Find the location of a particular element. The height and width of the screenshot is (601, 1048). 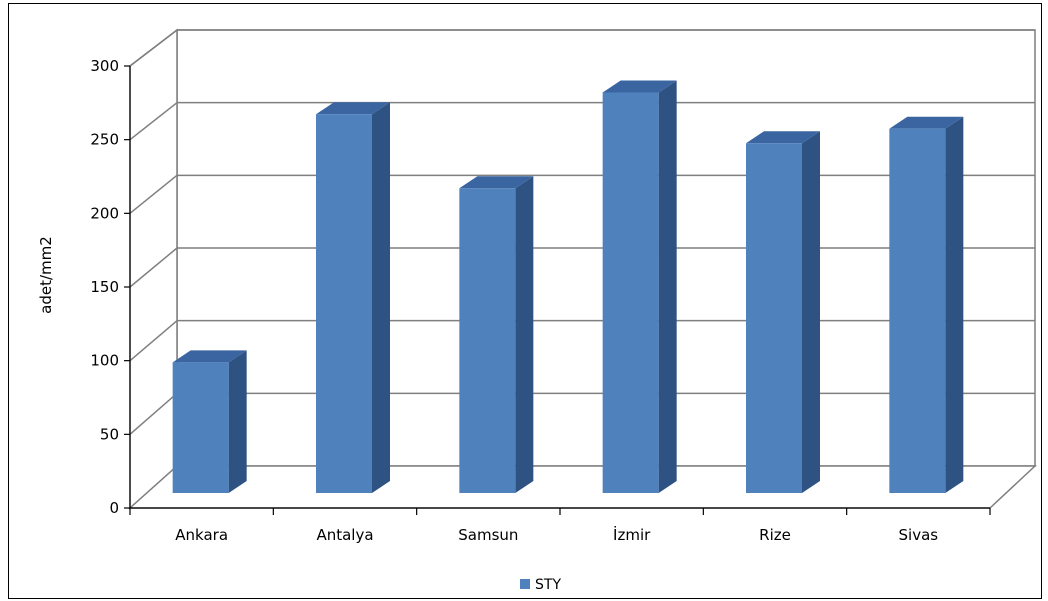

x-tick-label: Ankara is located at coordinates (201, 535).